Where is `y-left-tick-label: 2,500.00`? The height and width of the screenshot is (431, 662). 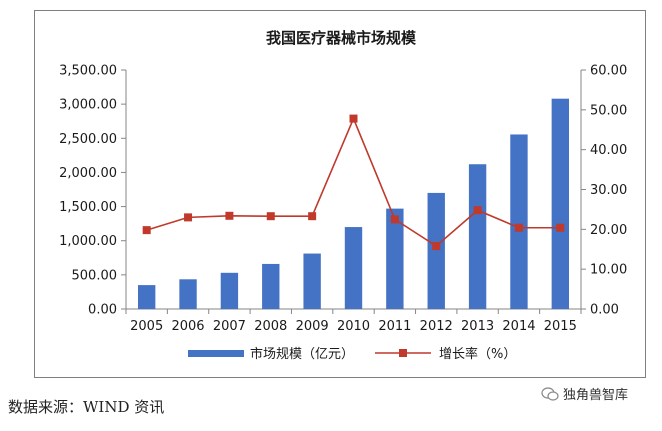 y-left-tick-label: 2,500.00 is located at coordinates (88, 139).